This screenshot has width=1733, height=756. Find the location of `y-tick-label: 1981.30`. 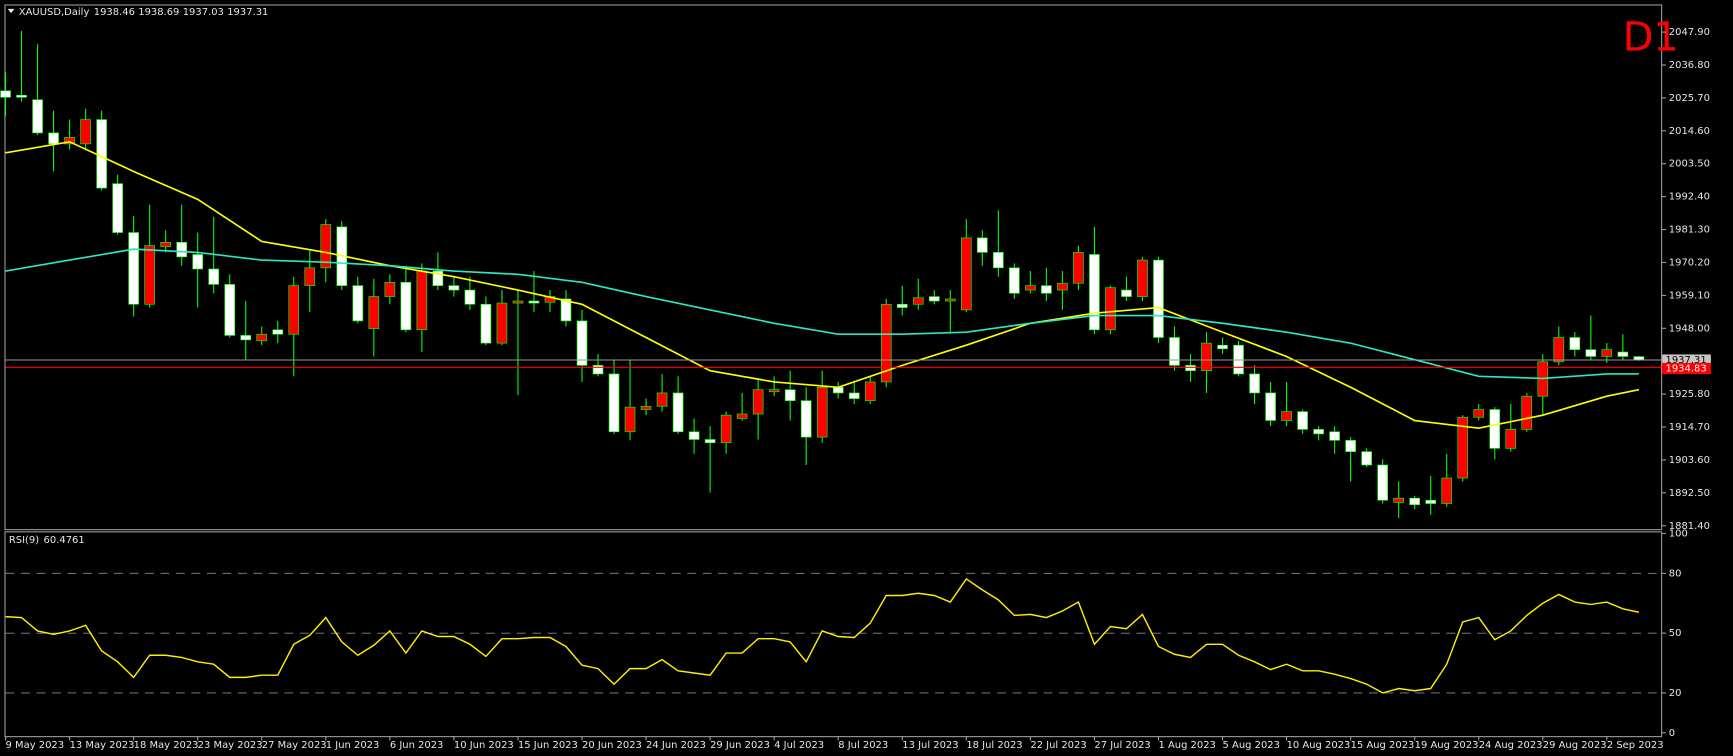

y-tick-label: 1981.30 is located at coordinates (1689, 230).